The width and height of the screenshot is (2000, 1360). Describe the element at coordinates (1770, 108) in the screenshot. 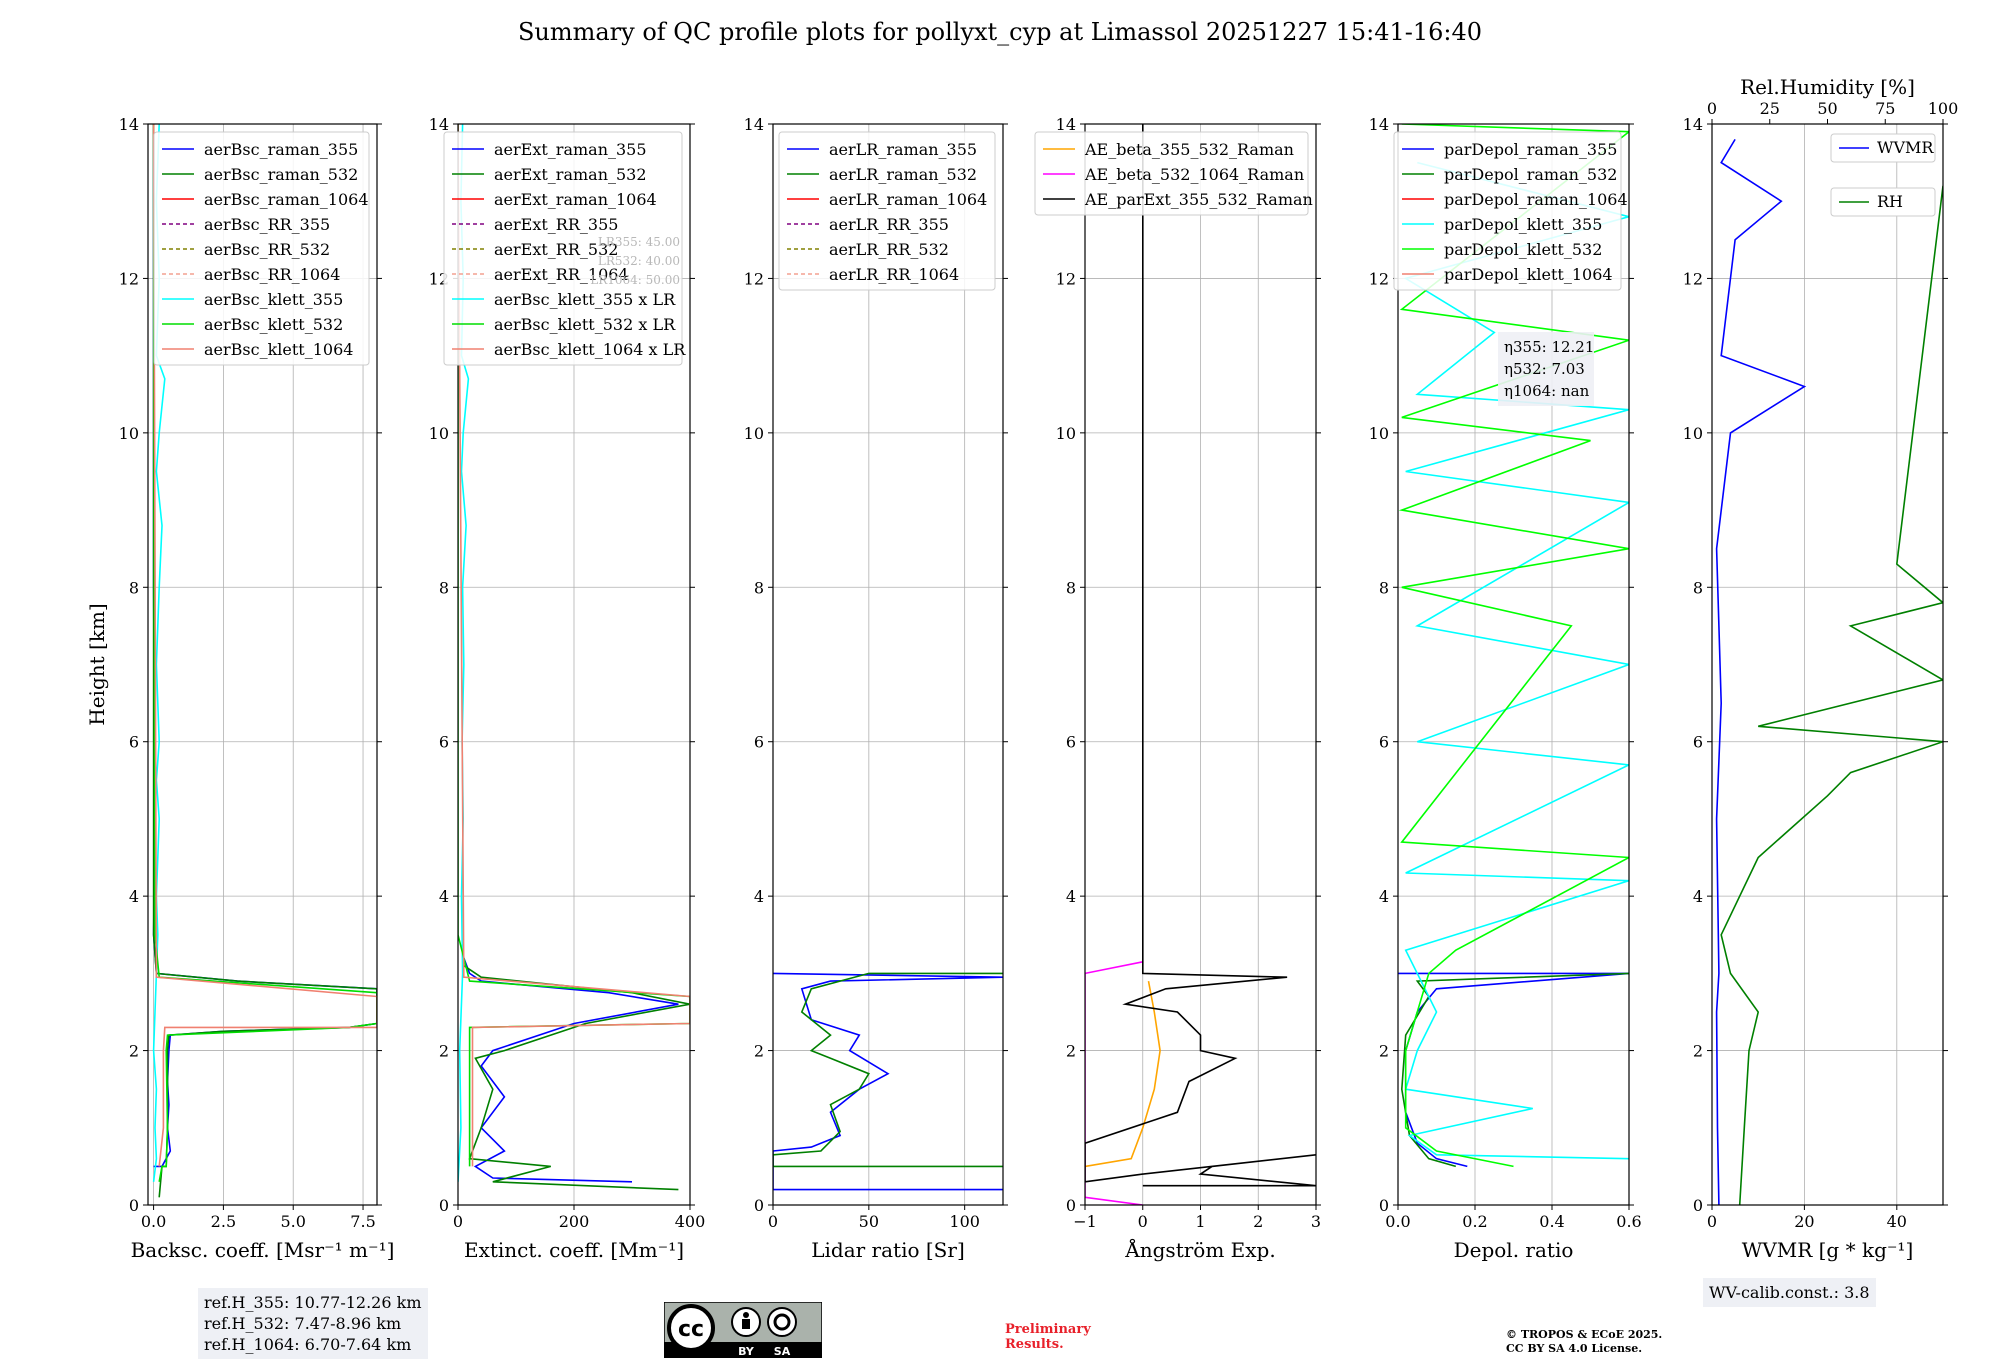

I see `top-x-tick-label: 25` at that location.